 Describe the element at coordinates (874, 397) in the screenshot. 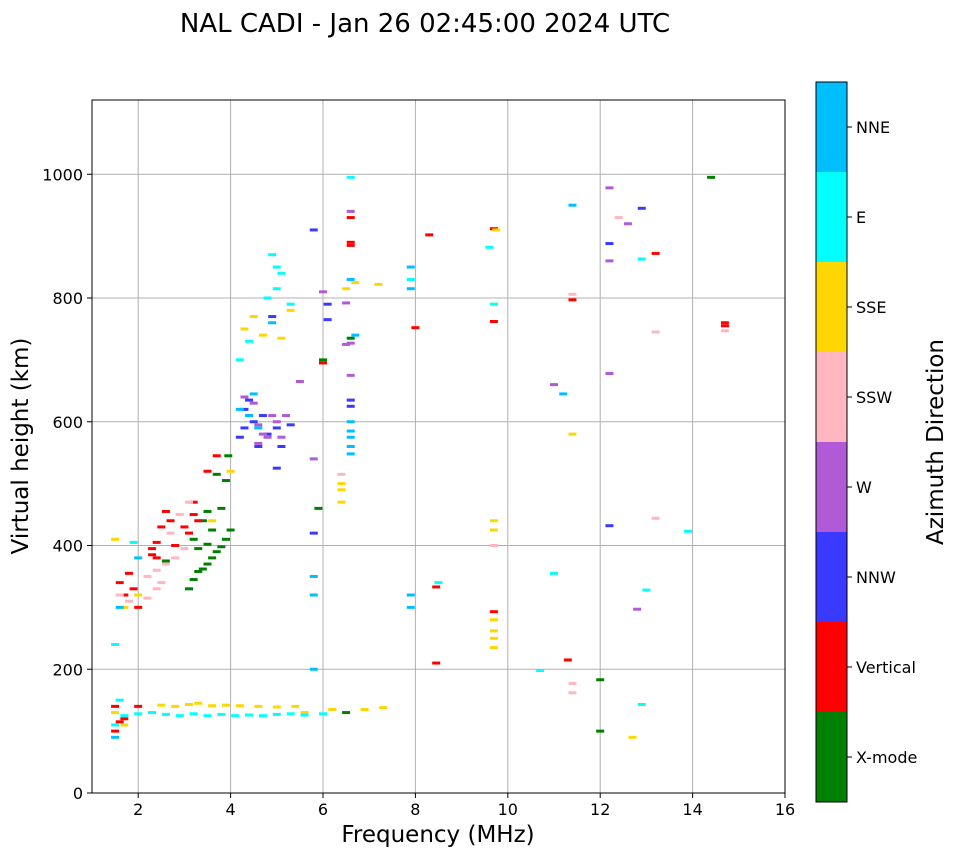

I see `colorbar-tick-label: SSW` at that location.